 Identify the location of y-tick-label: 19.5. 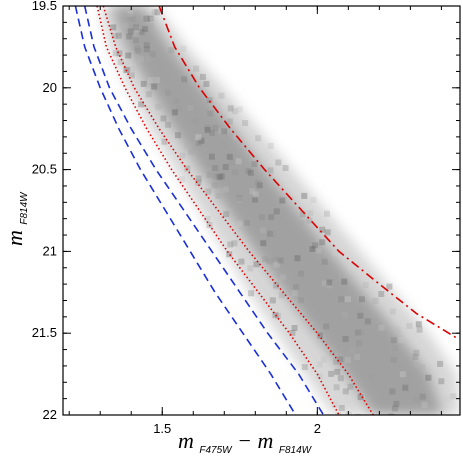
(44, 6).